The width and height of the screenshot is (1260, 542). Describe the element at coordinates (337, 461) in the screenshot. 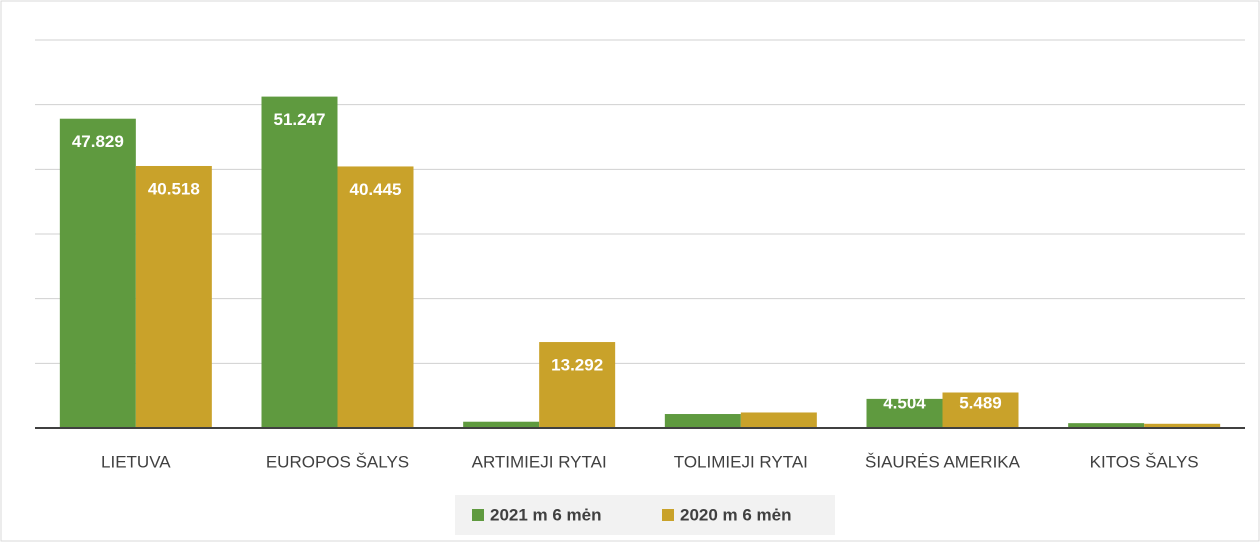

I see `x-tick-label: EUROPOS ŠALYS` at that location.